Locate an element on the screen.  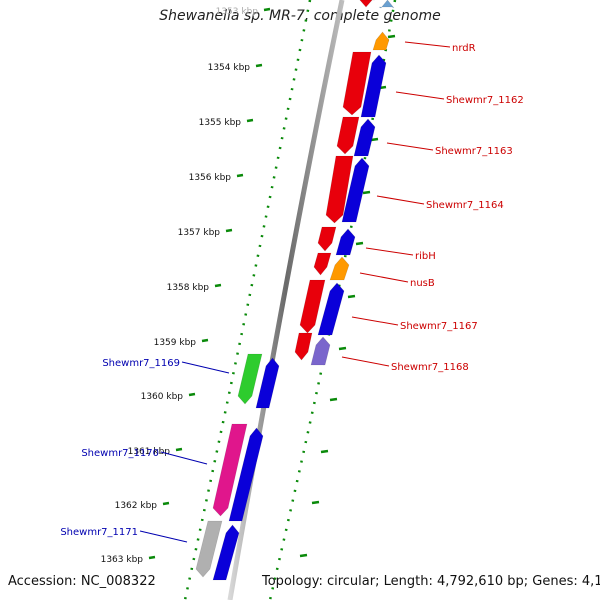
kbp-label: 1357 kbp is located at coordinates (199, 233).